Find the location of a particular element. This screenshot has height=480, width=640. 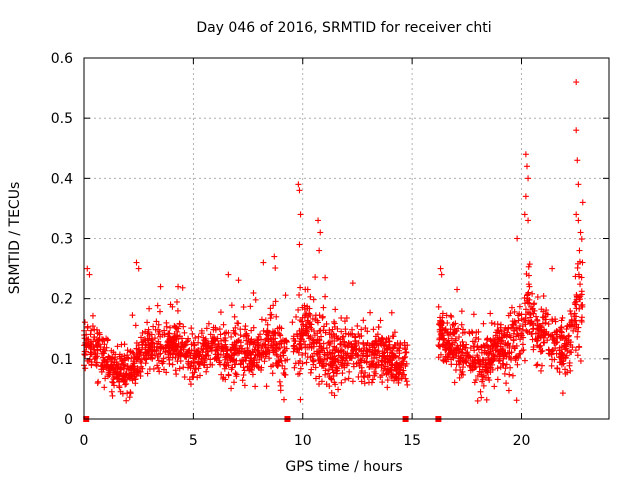

x-tick-label: 10 is located at coordinates (303, 441).